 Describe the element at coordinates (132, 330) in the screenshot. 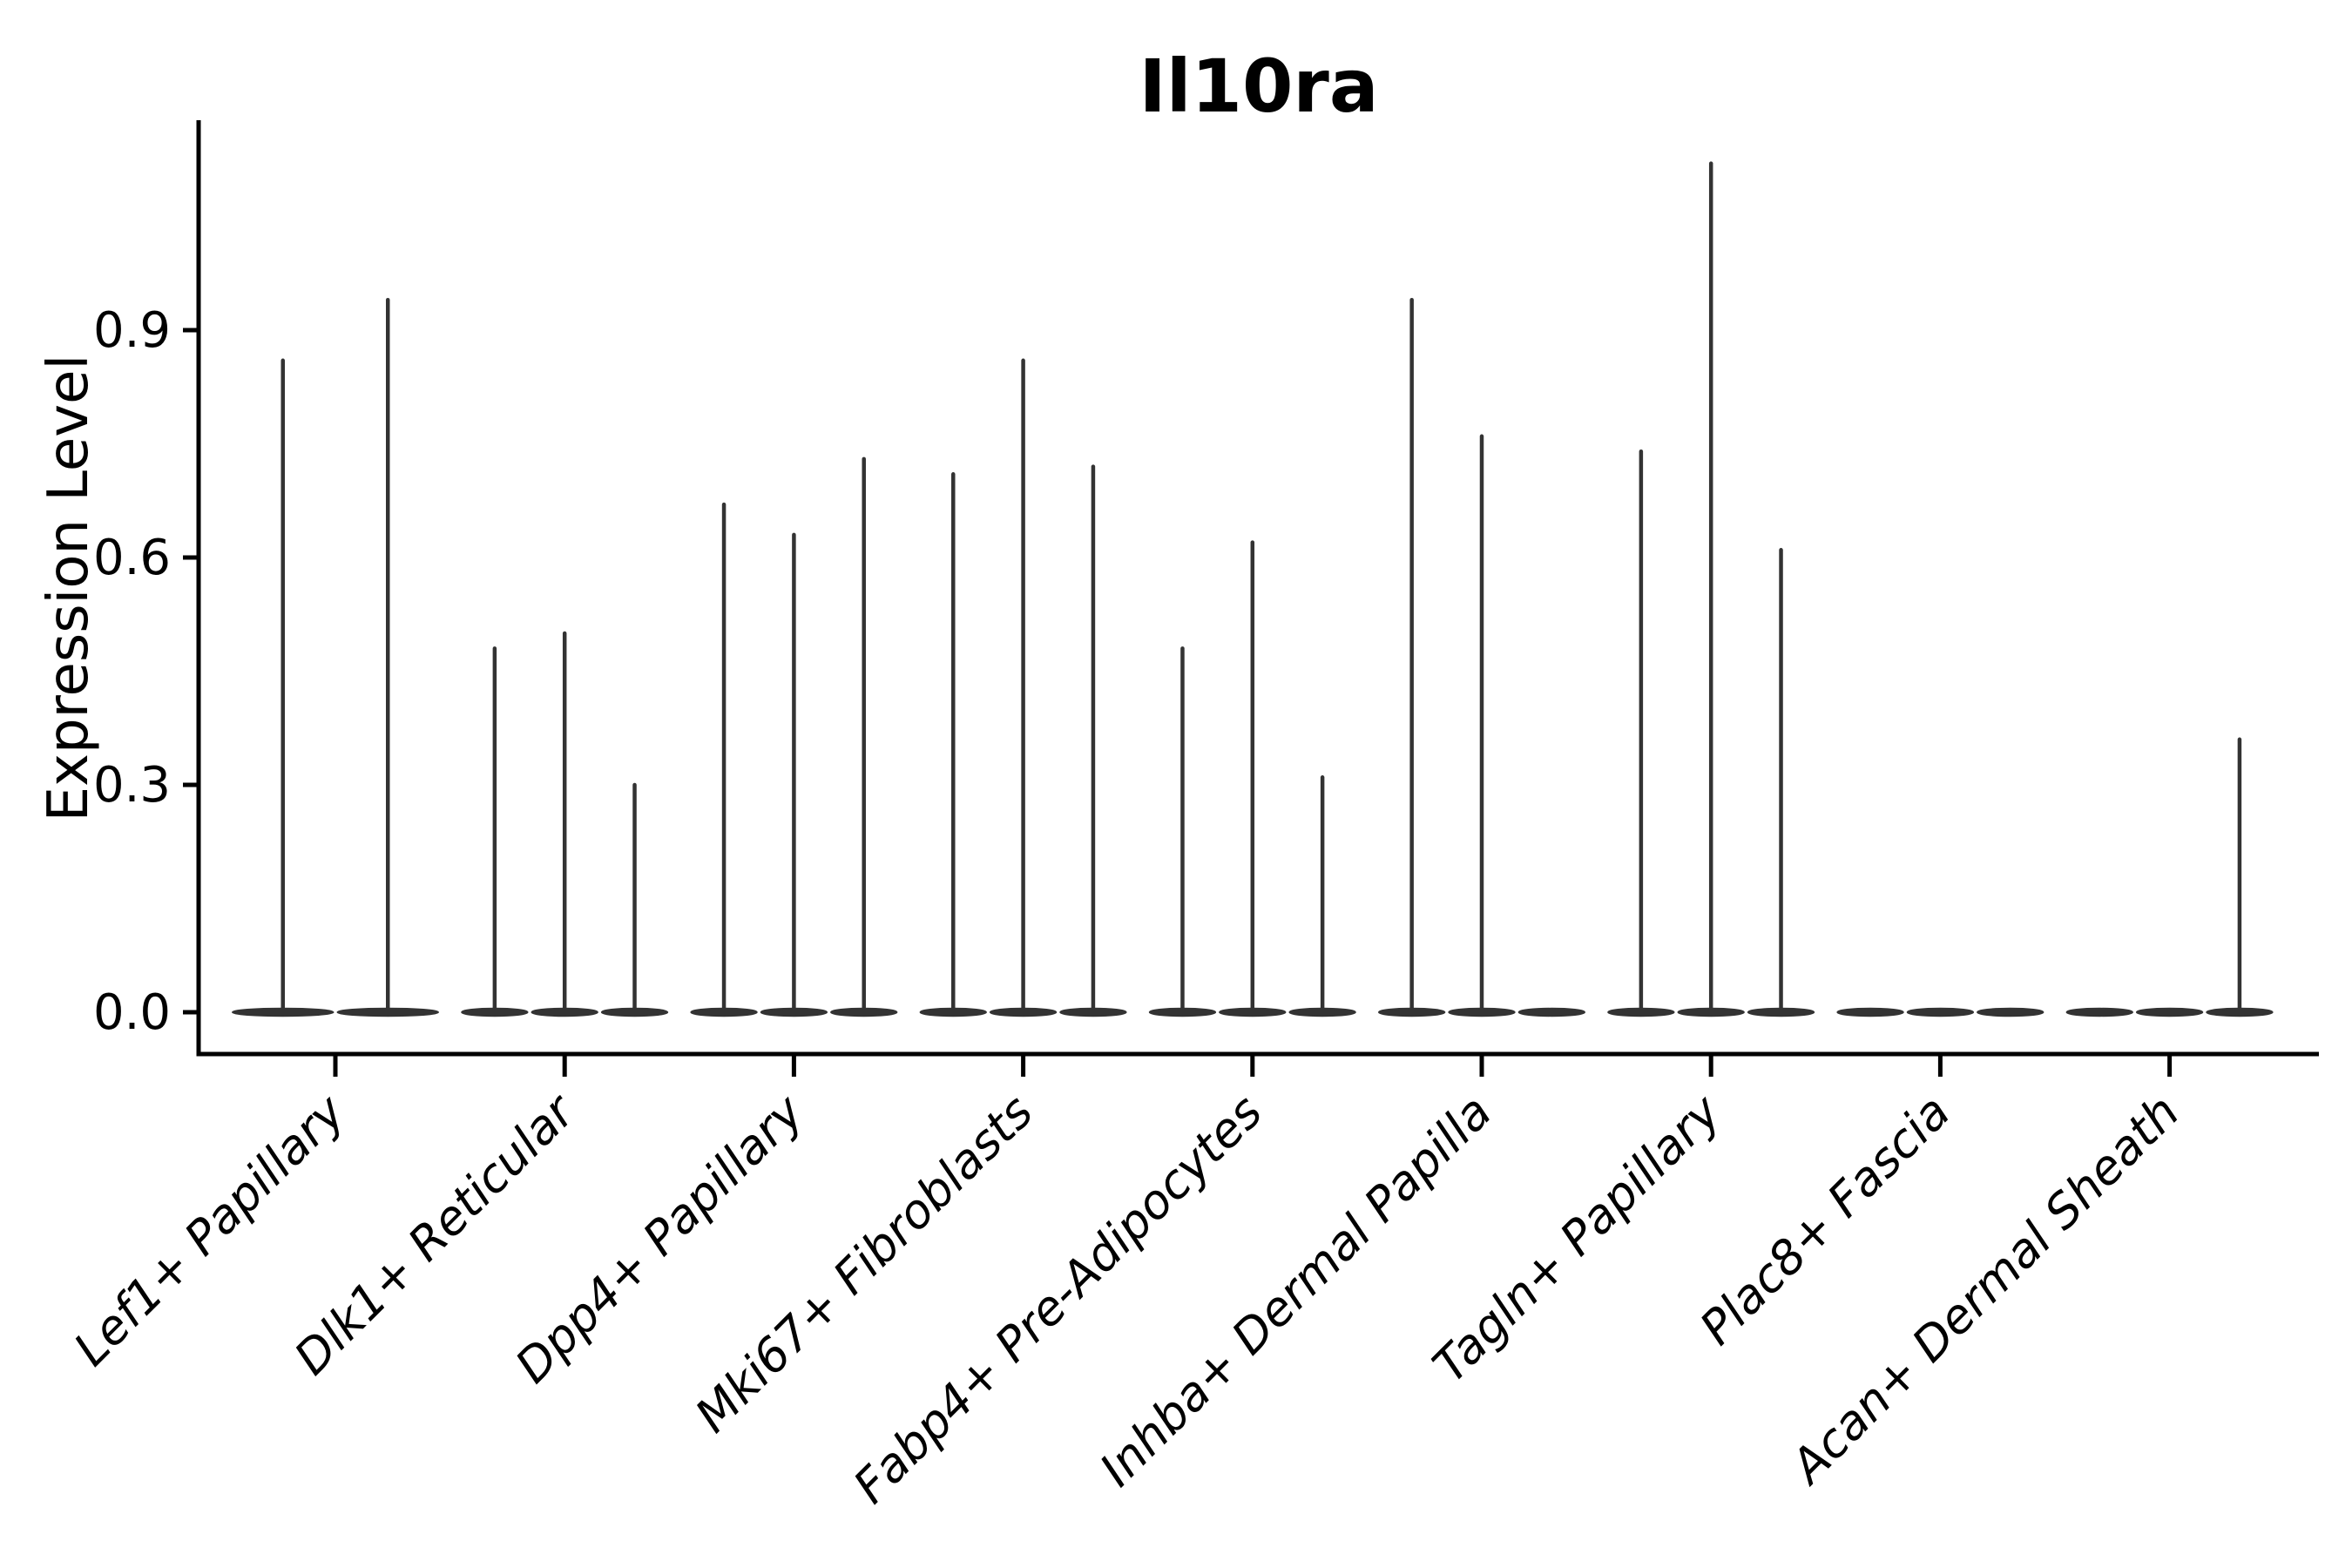

I see `y-tick-label: 0.9` at that location.